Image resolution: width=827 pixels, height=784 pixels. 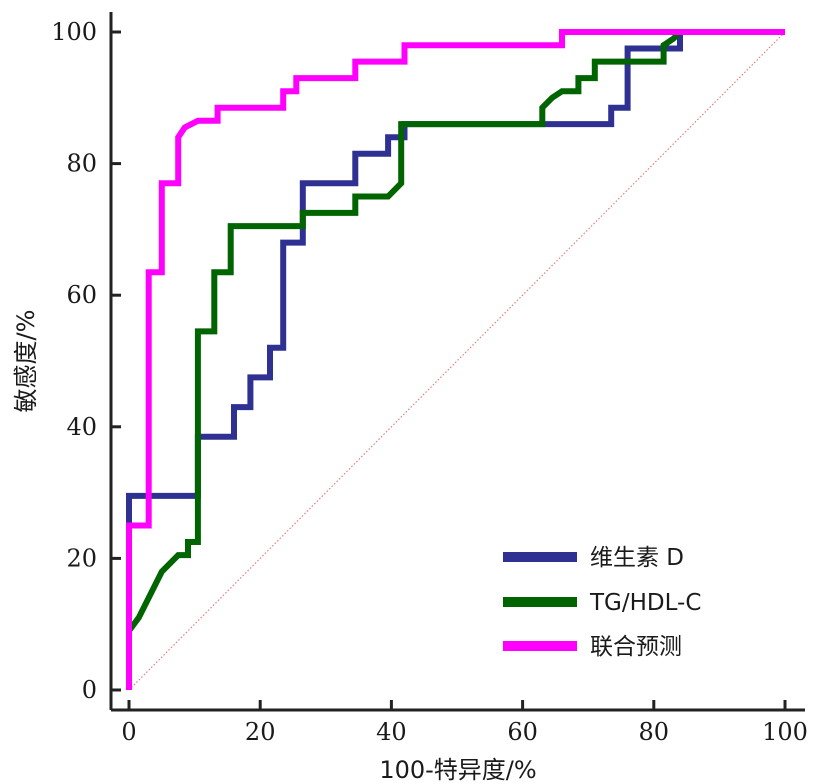 I want to click on x-tick-label: 0, so click(x=128, y=732).